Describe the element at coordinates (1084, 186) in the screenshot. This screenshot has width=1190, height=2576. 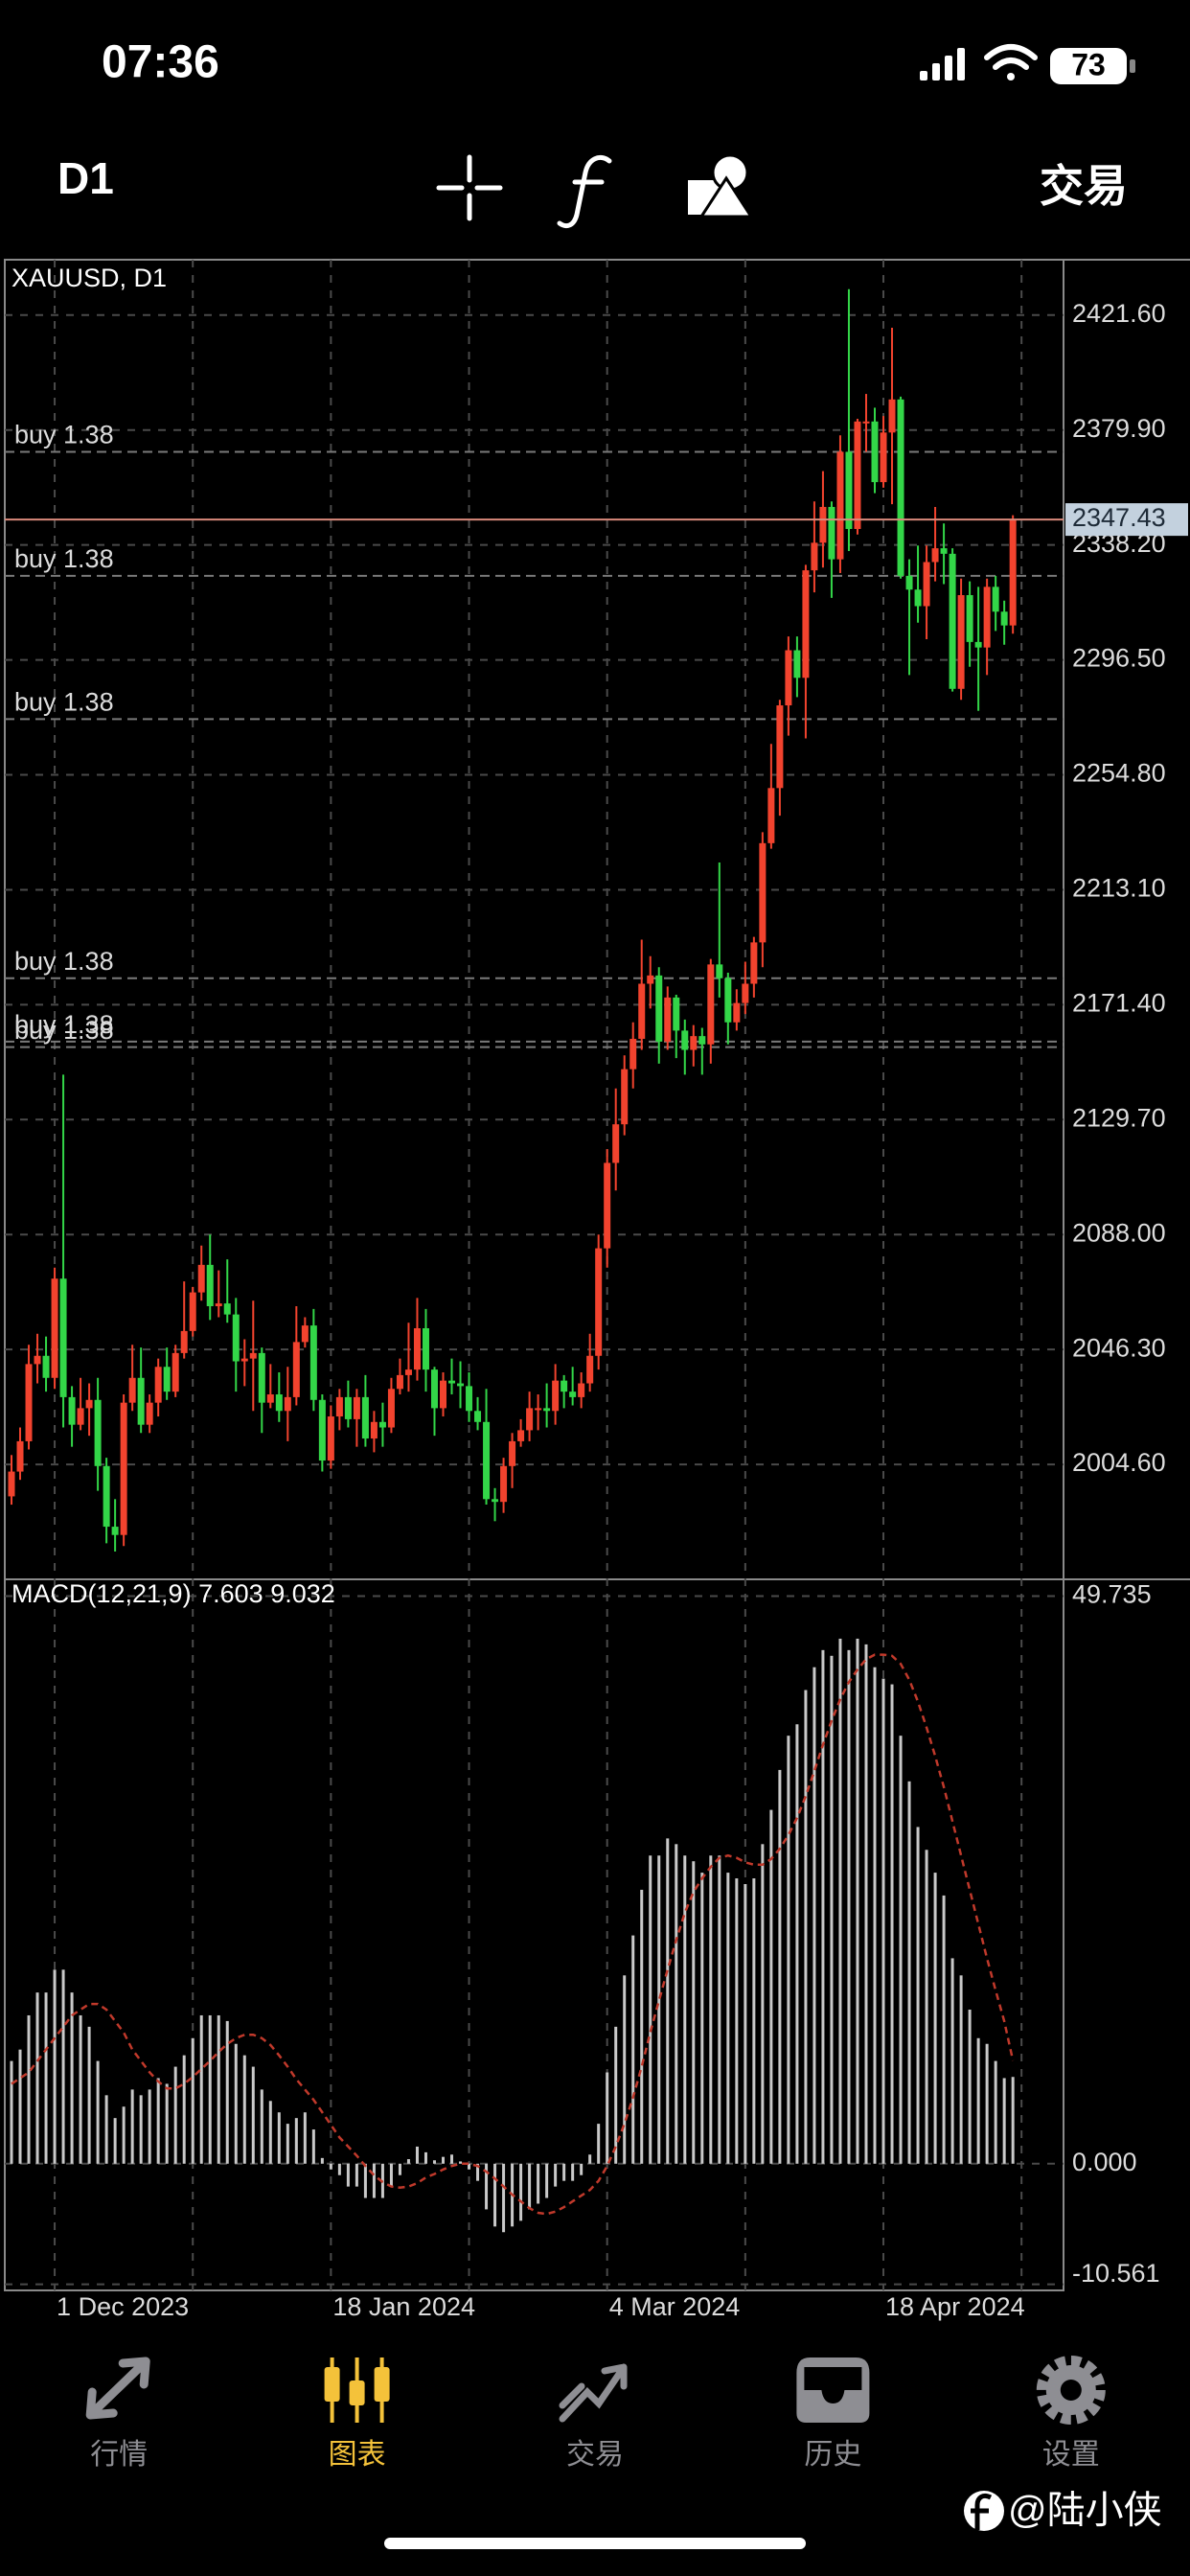
I see `trade-button: 交易` at that location.